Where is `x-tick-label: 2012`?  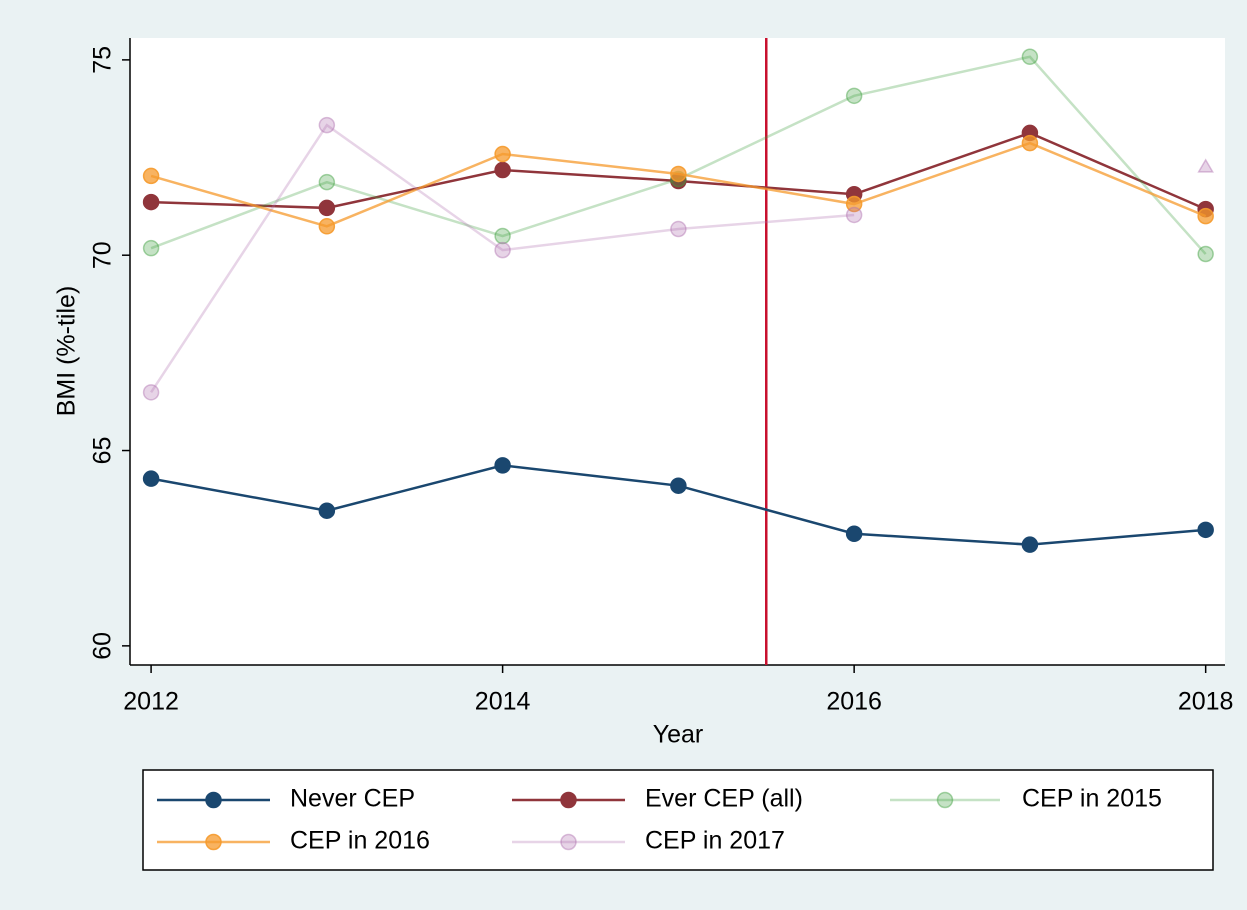
x-tick-label: 2012 is located at coordinates (151, 702).